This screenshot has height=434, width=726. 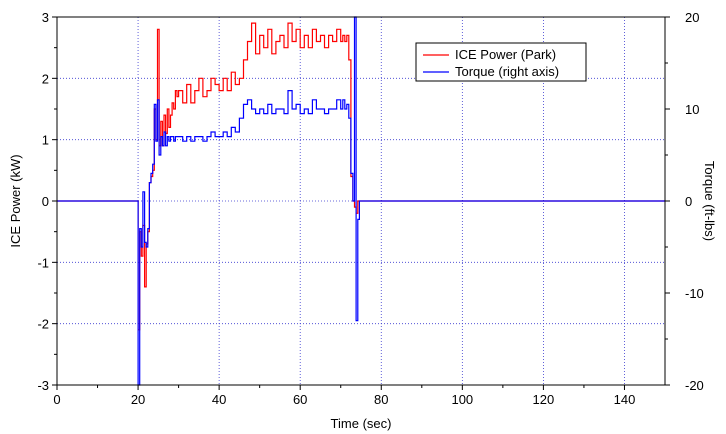 What do you see at coordinates (45, 140) in the screenshot?
I see `y-tick-label: 1` at bounding box center [45, 140].